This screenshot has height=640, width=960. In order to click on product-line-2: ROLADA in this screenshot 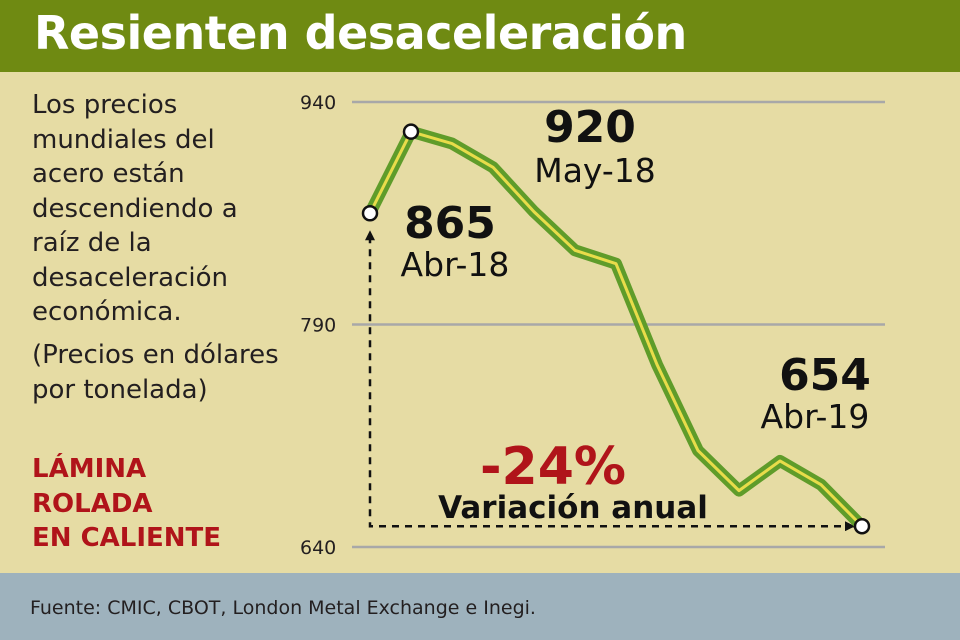, I will do `click(92, 503)`.